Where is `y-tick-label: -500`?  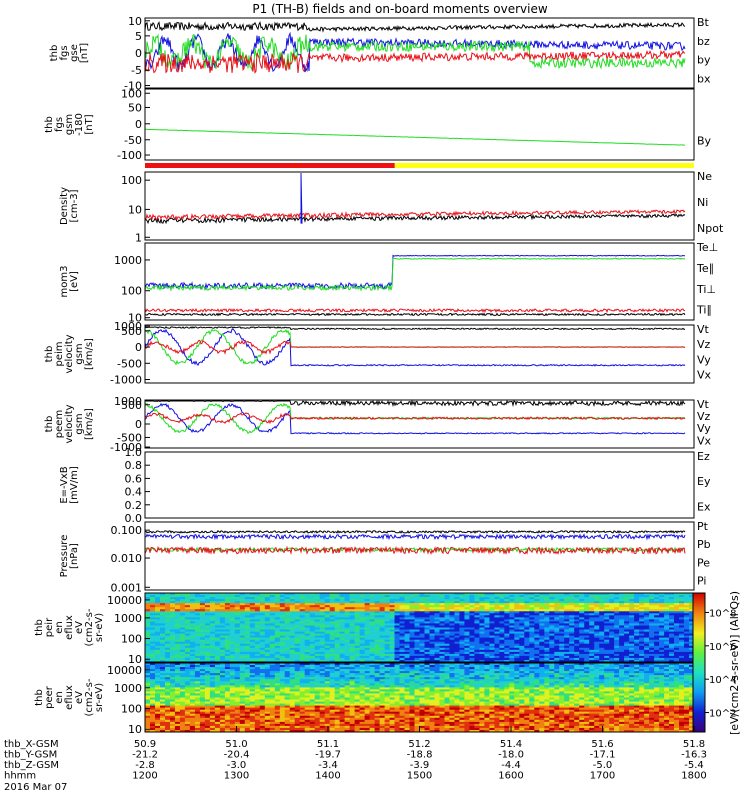
y-tick-label: -500 is located at coordinates (129, 437).